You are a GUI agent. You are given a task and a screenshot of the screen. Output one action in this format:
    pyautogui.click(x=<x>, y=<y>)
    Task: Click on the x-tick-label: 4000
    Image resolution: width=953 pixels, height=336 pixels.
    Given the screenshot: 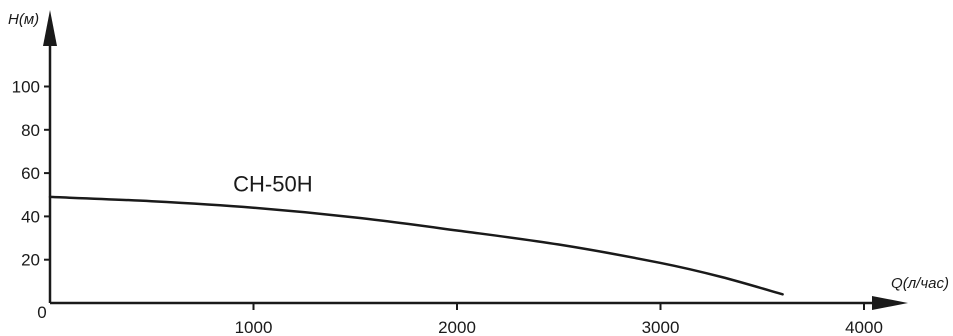 What is the action you would take?
    pyautogui.click(x=864, y=327)
    